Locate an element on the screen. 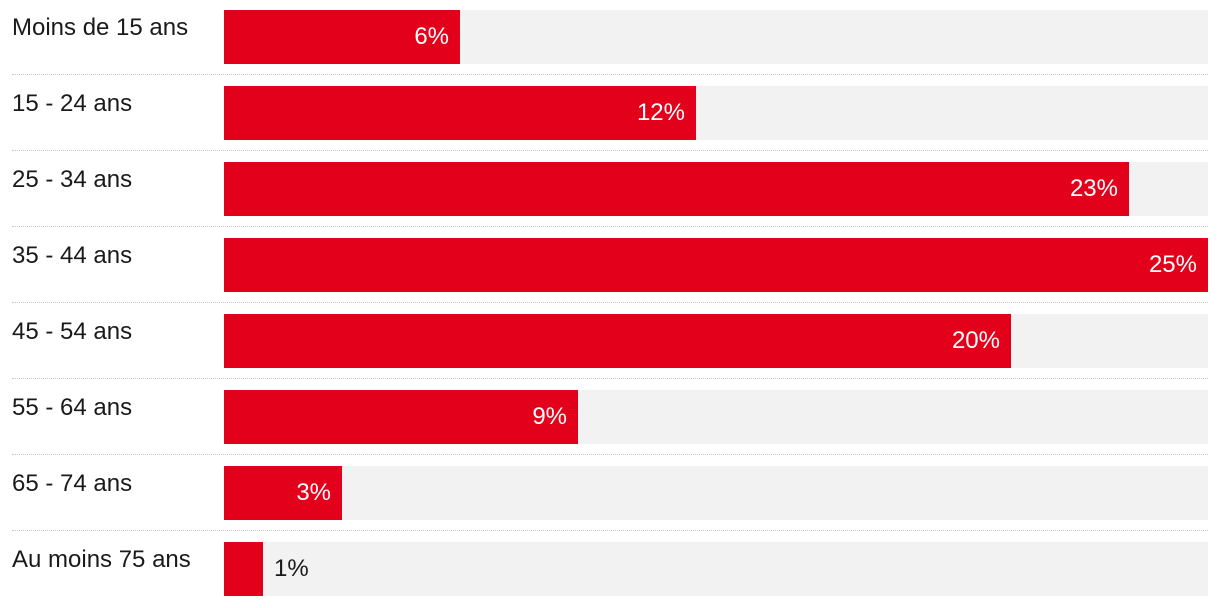 The height and width of the screenshot is (608, 1220). value-label: 20% is located at coordinates (975, 340).